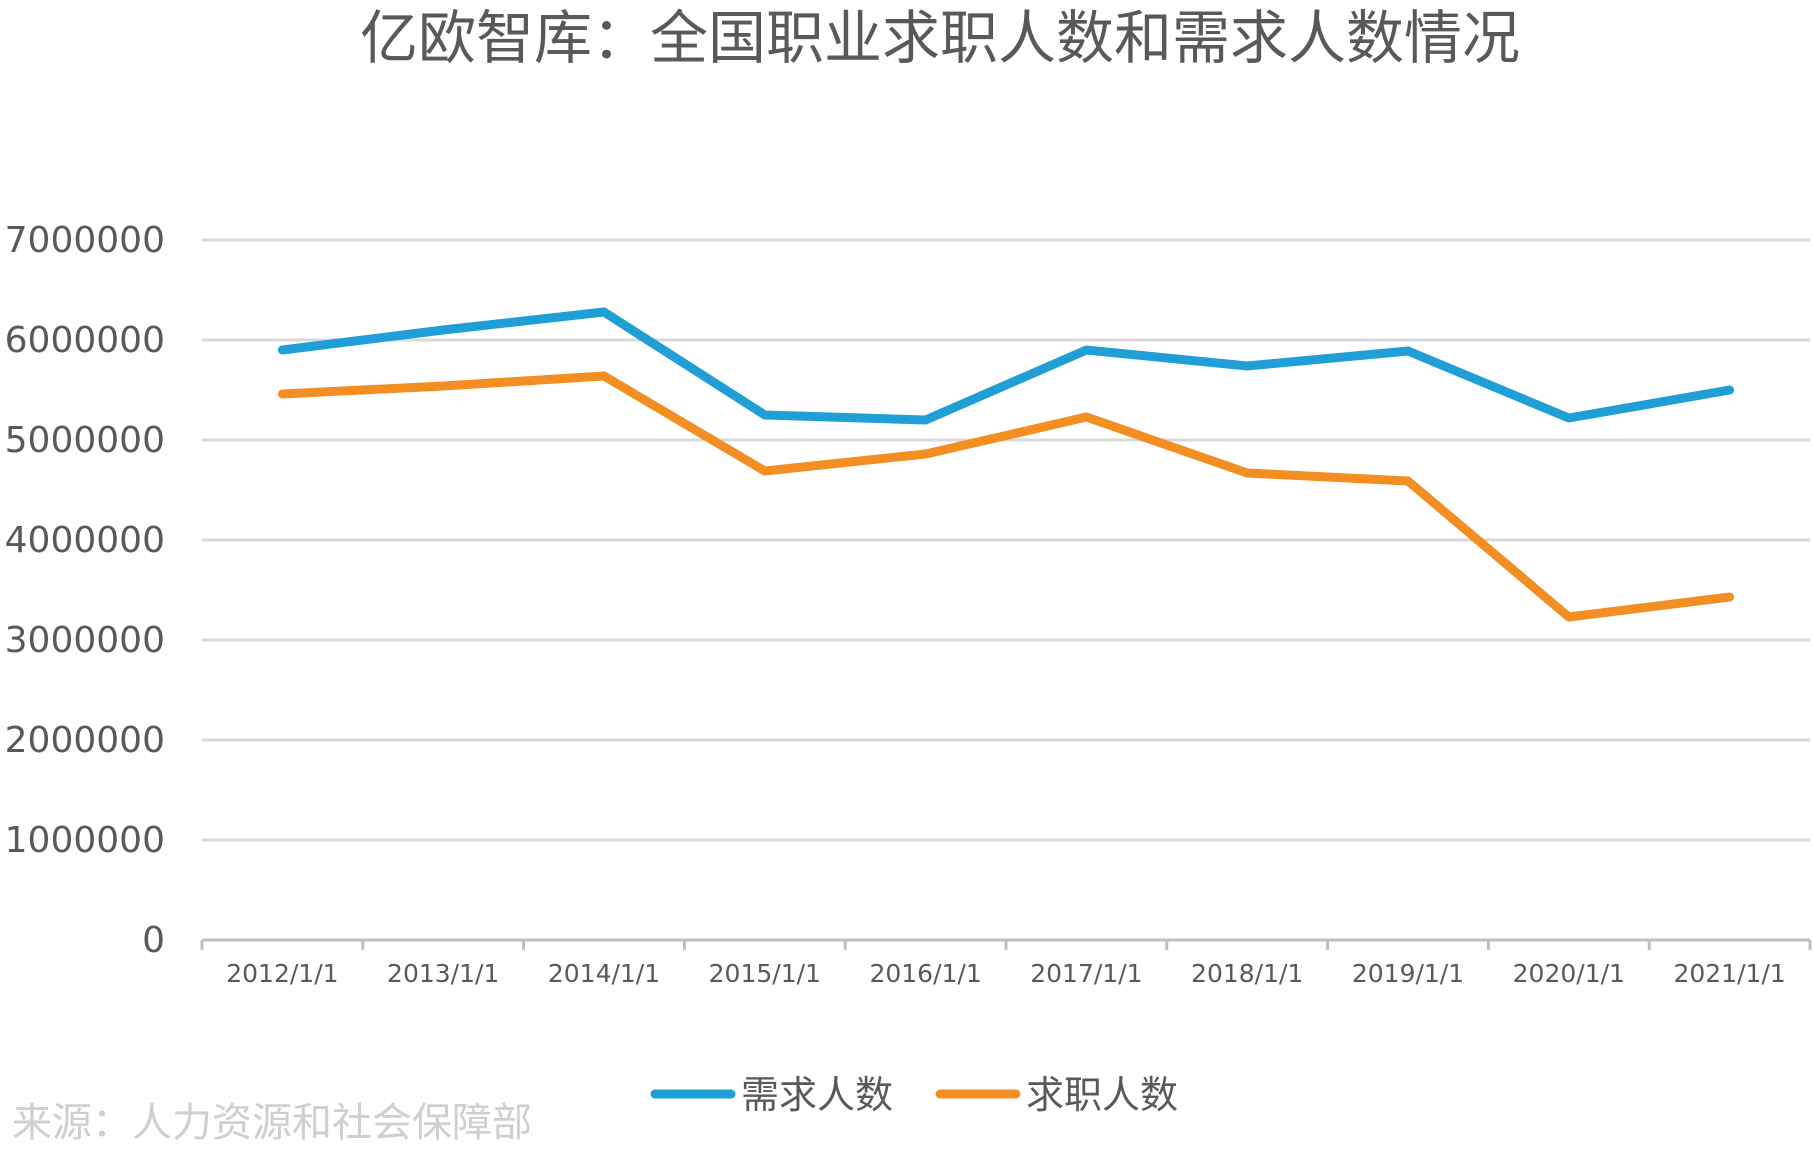 Image resolution: width=1813 pixels, height=1154 pixels. What do you see at coordinates (85, 840) in the screenshot?
I see `y-tick-label-1: 1000000` at bounding box center [85, 840].